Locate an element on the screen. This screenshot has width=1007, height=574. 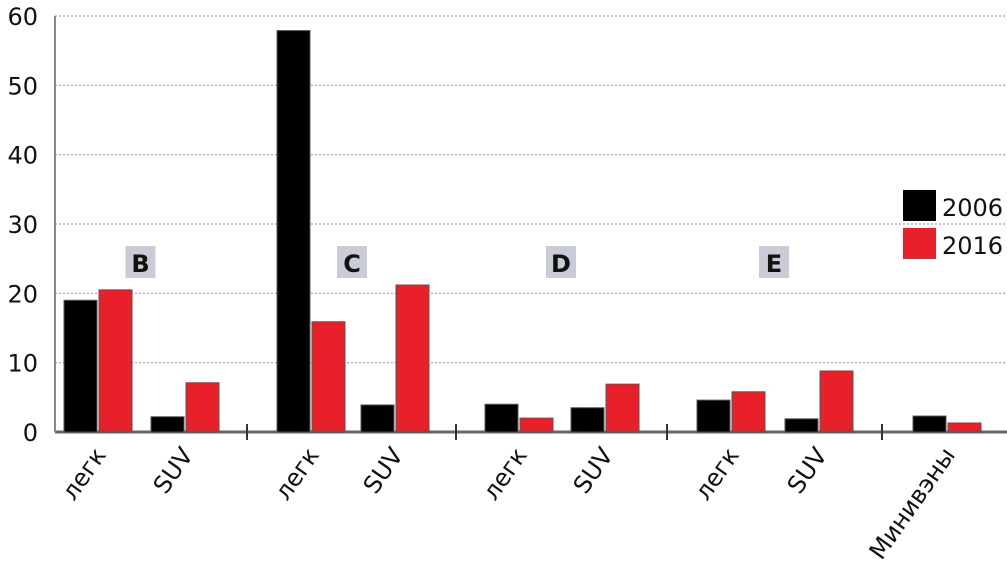
y-tick-label: 60 is located at coordinates (22, 17).